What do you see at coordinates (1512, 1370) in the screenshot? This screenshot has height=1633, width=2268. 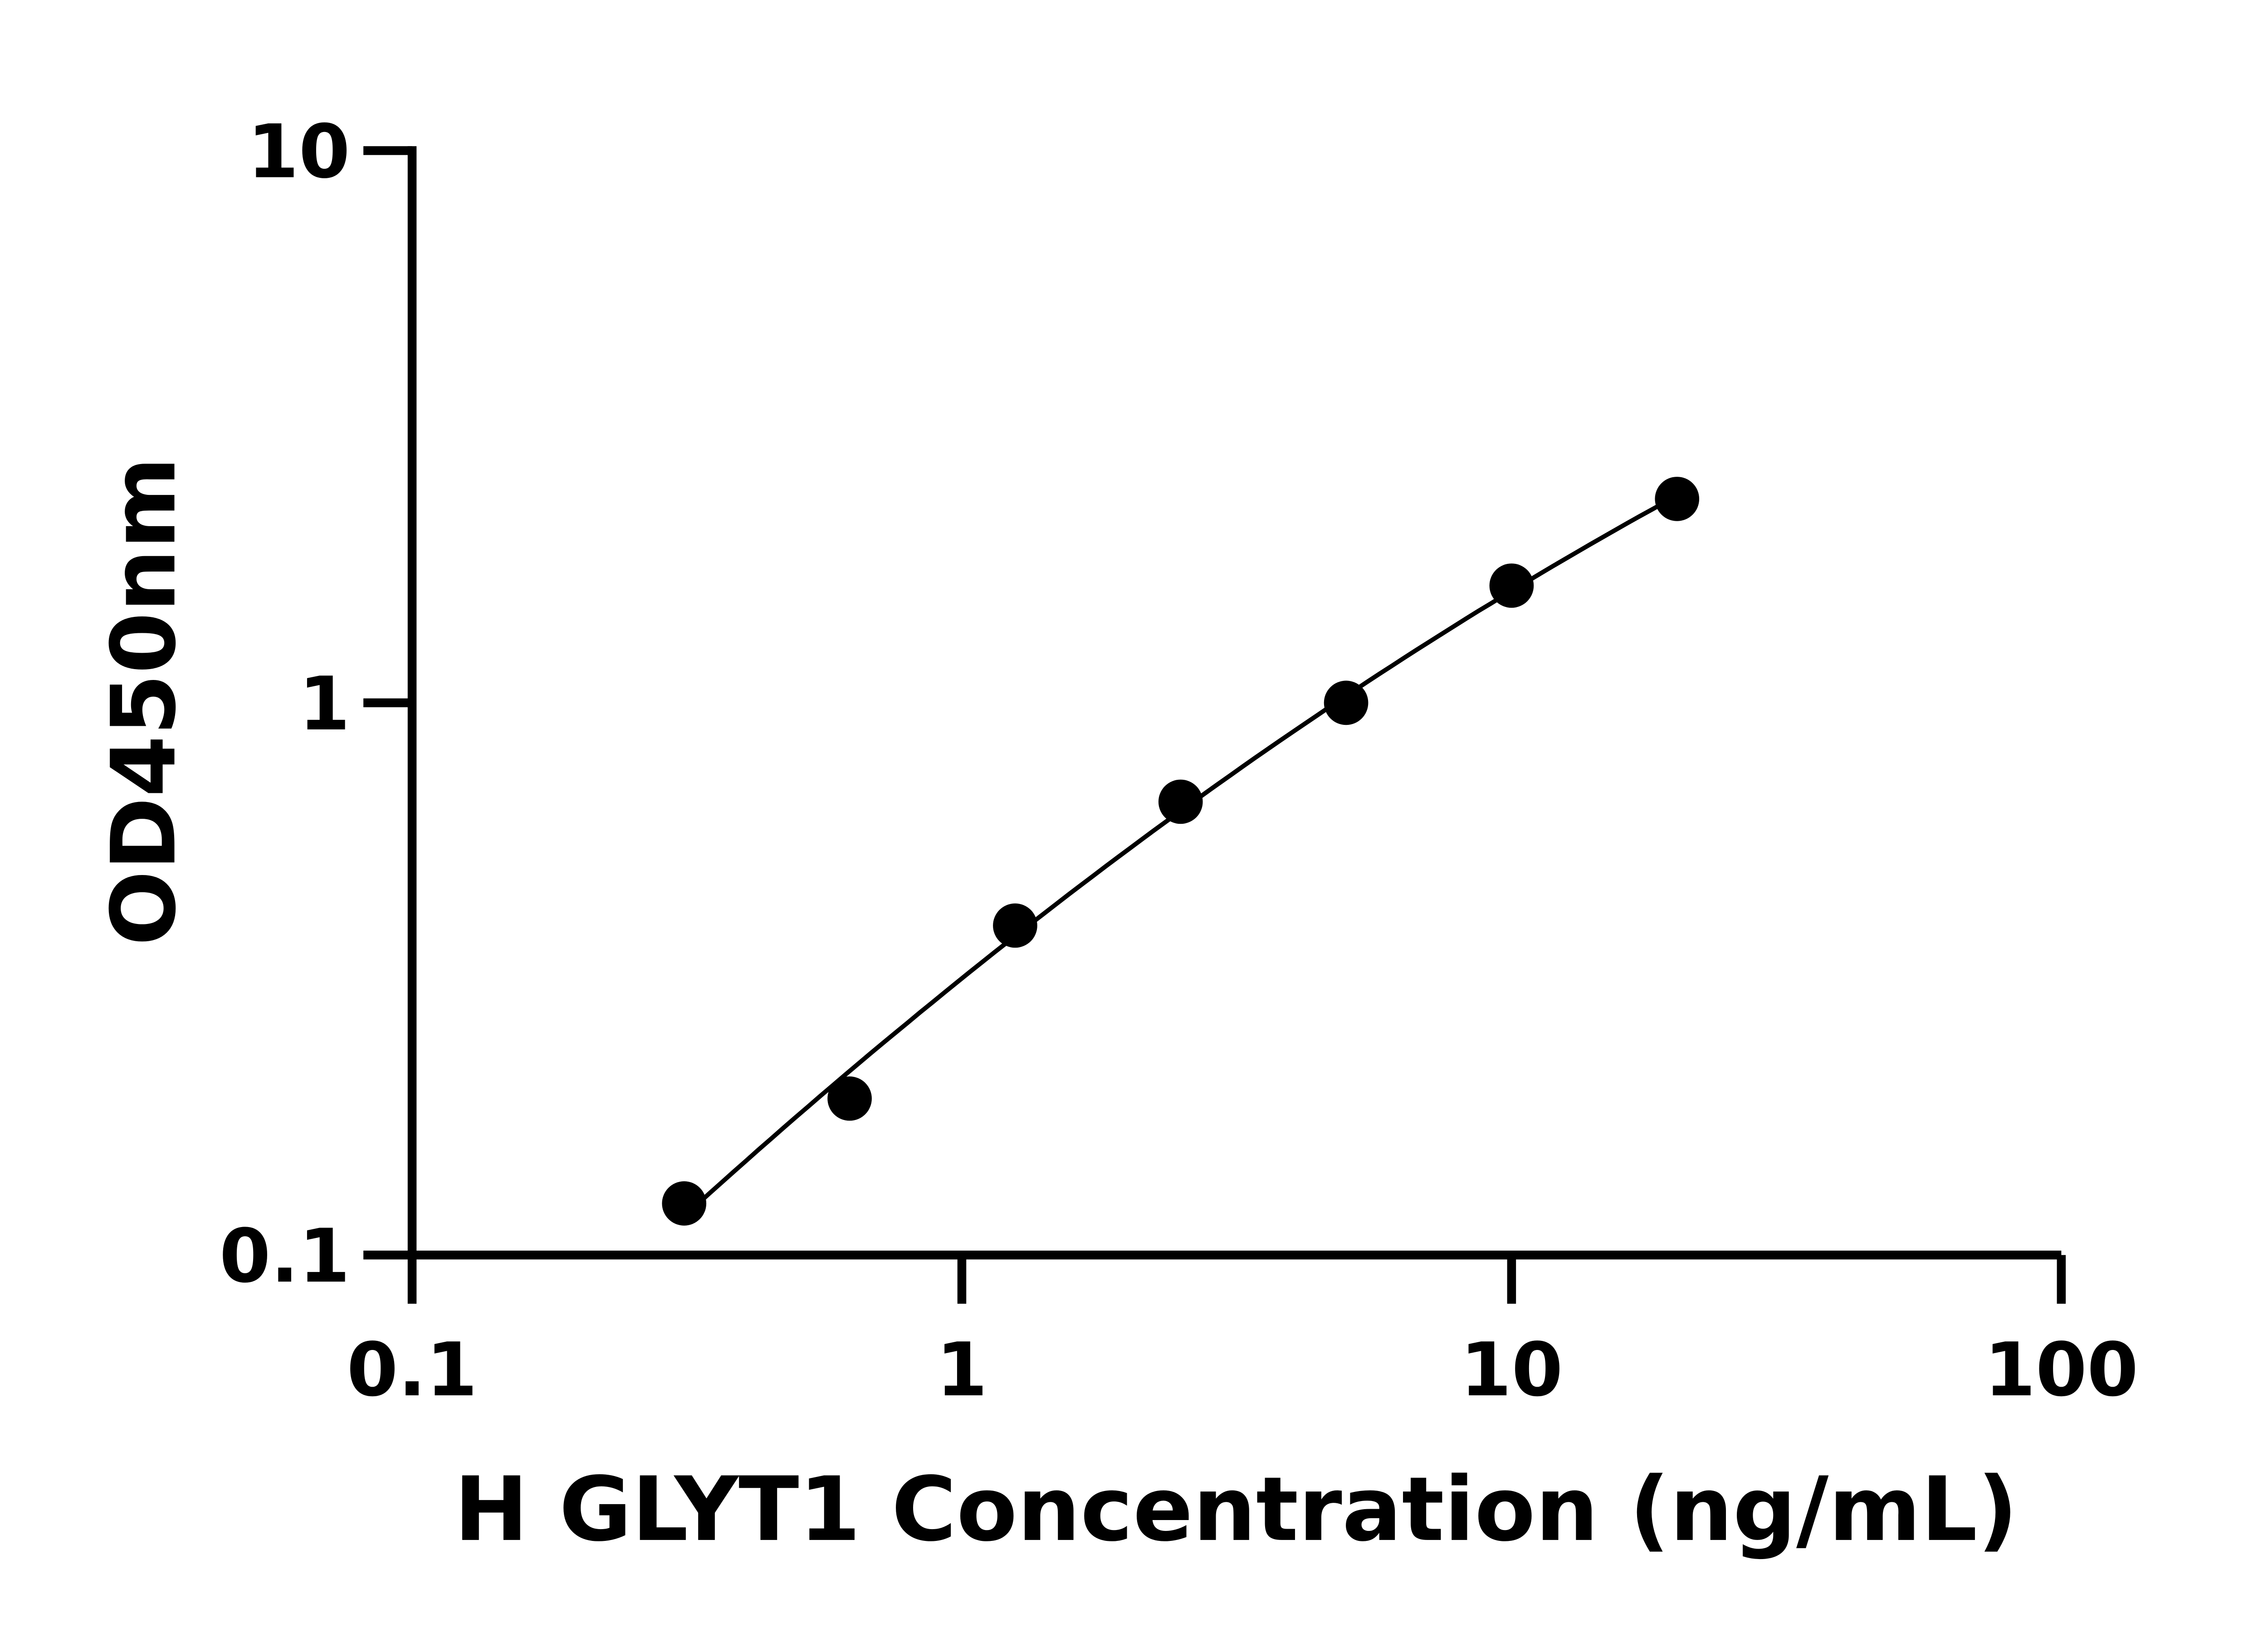 I see `x-tick-label: 10` at bounding box center [1512, 1370].